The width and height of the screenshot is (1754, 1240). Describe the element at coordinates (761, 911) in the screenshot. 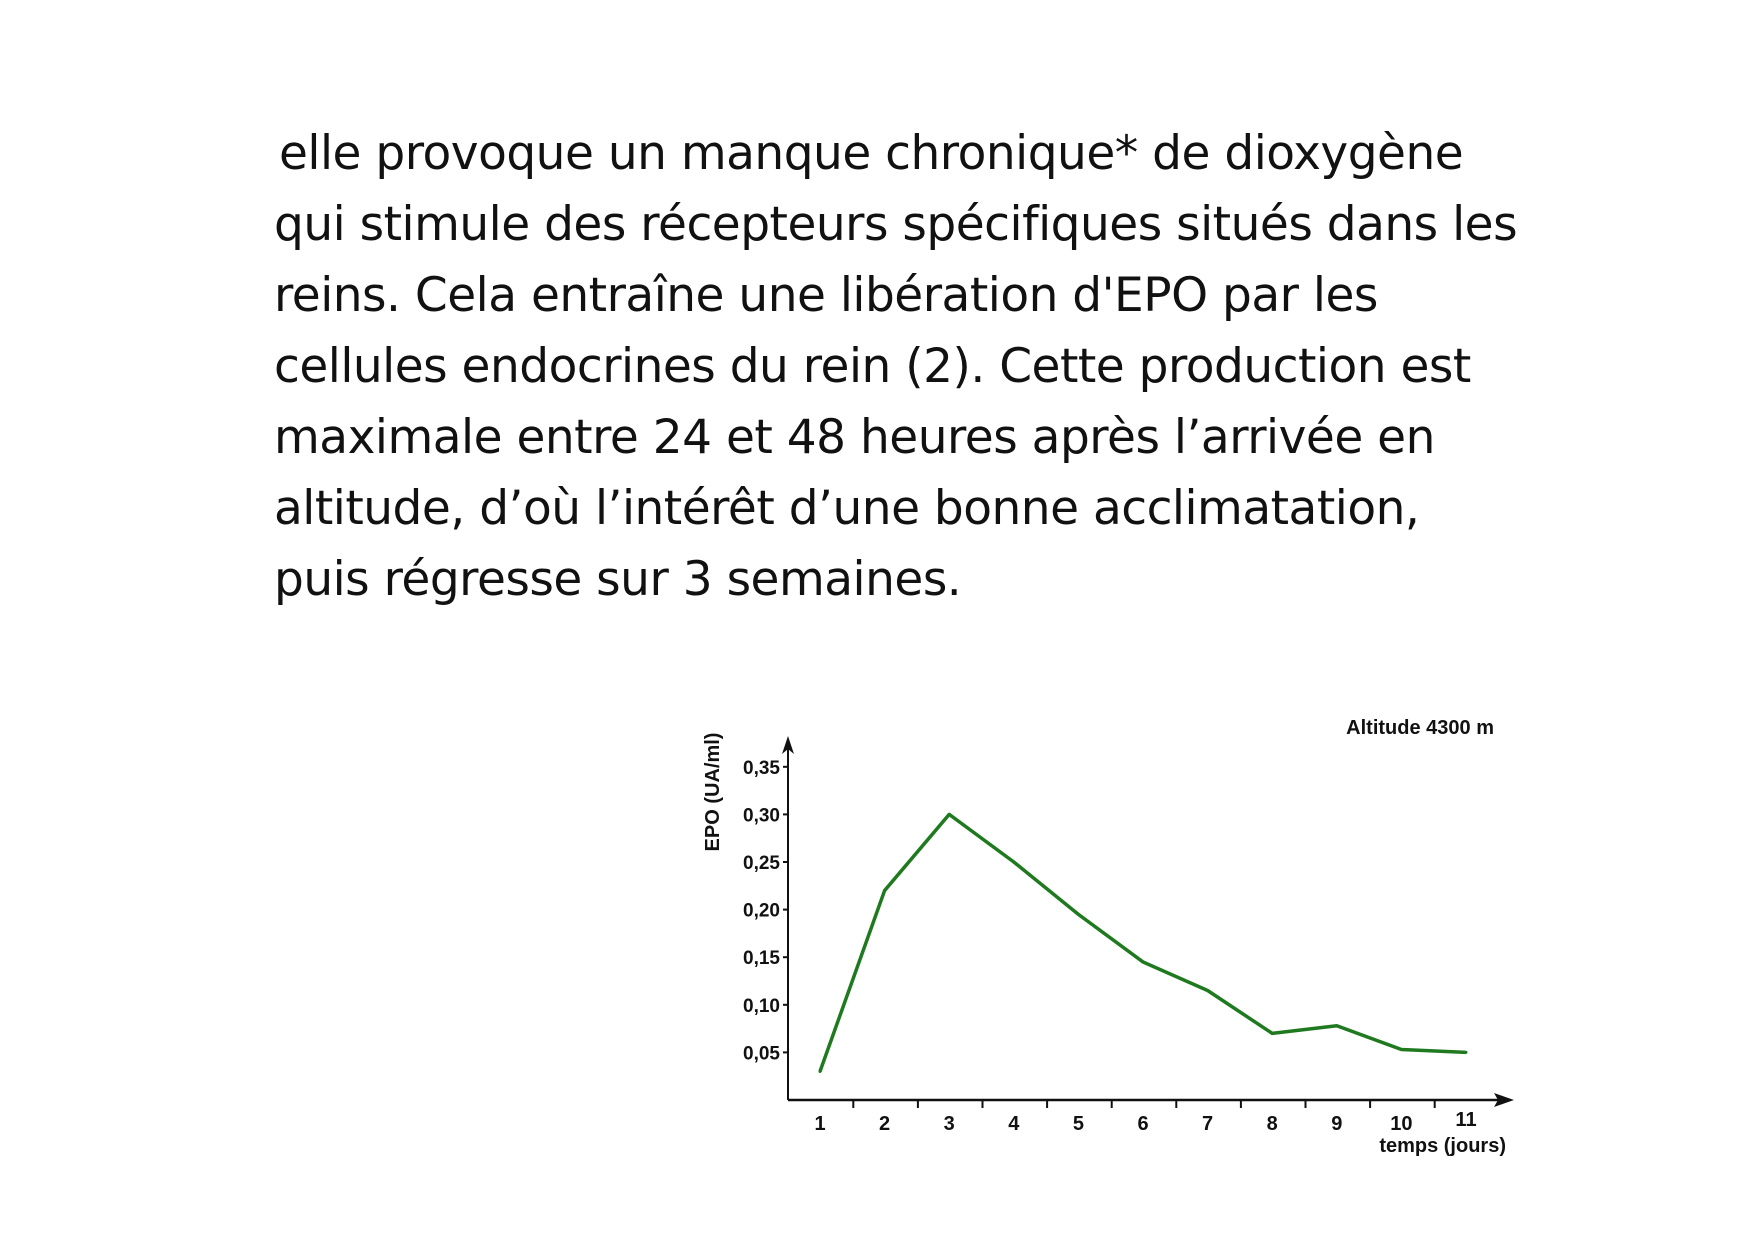

I see `y-tick-label: 0,20` at that location.